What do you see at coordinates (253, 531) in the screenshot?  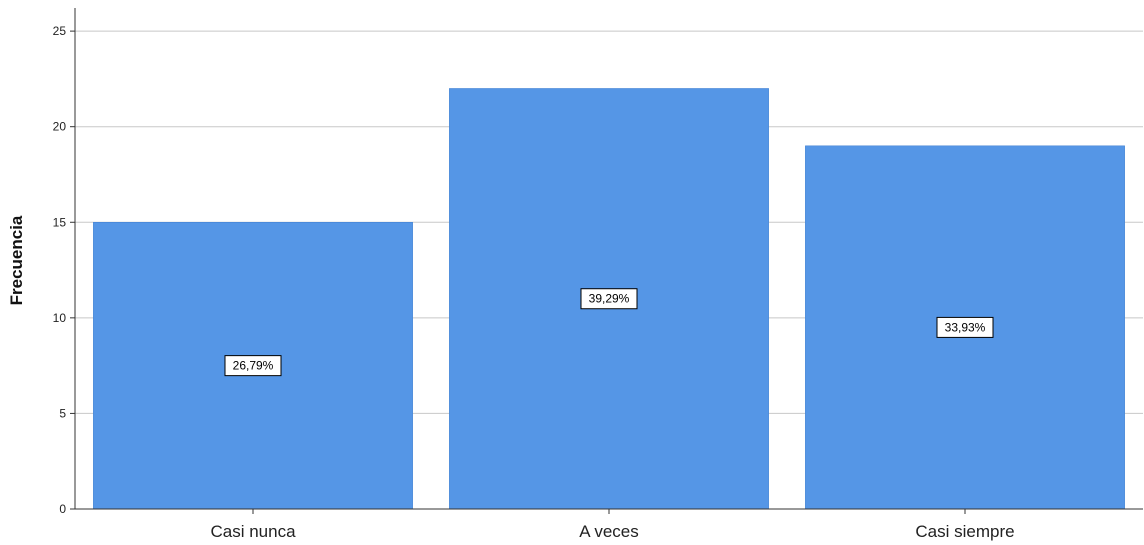 I see `x-category-label: Casi nunca` at bounding box center [253, 531].